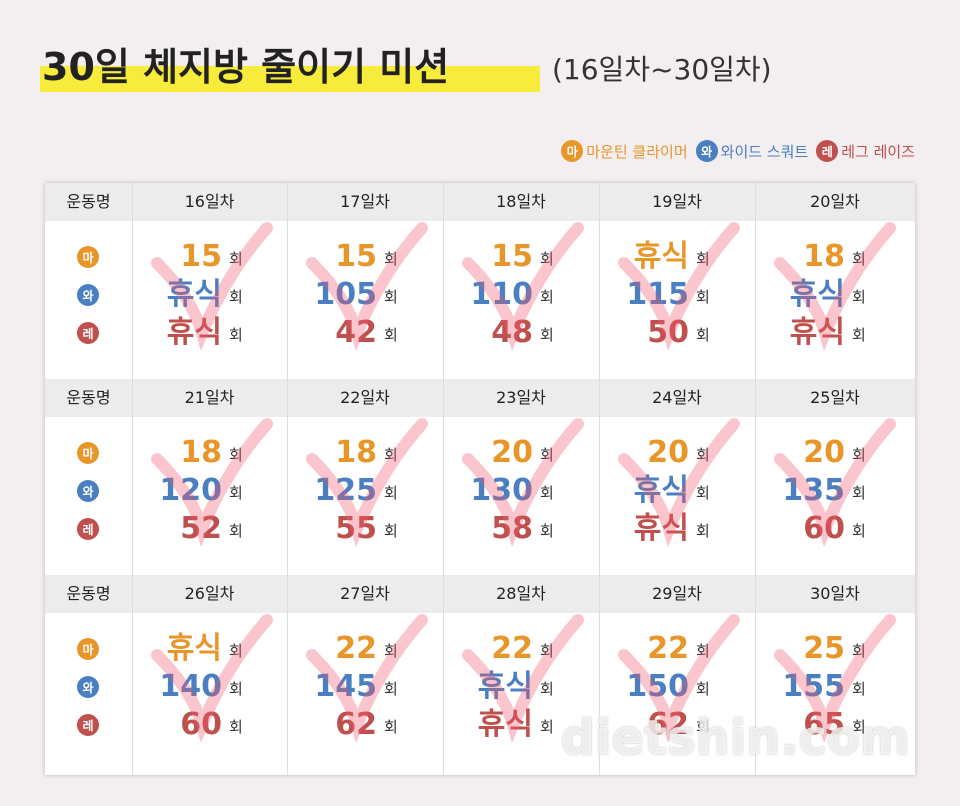 The width and height of the screenshot is (960, 806). What do you see at coordinates (345, 490) in the screenshot?
I see `value: 125` at bounding box center [345, 490].